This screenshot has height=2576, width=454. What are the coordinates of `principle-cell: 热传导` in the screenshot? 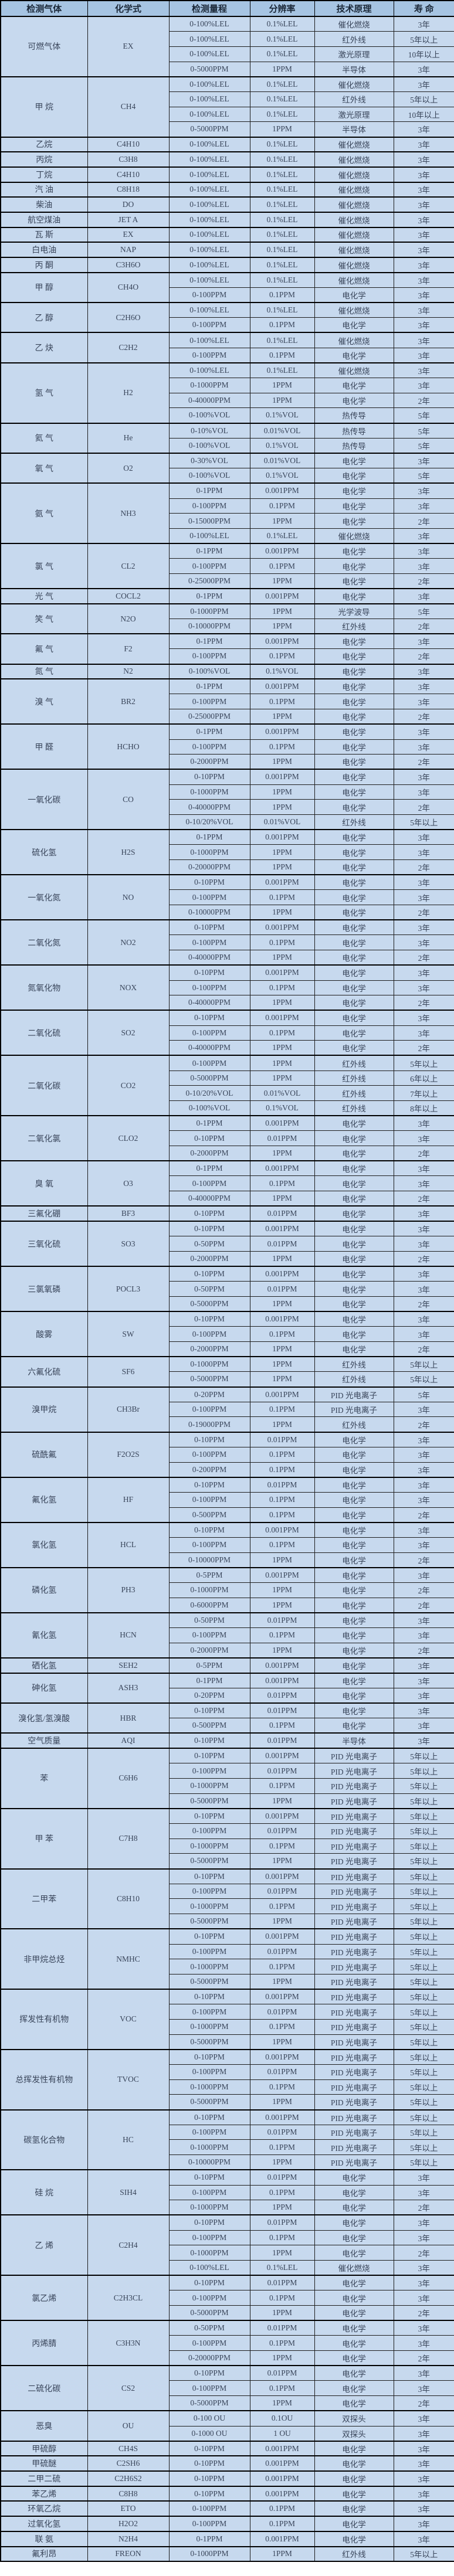 It's located at (354, 430).